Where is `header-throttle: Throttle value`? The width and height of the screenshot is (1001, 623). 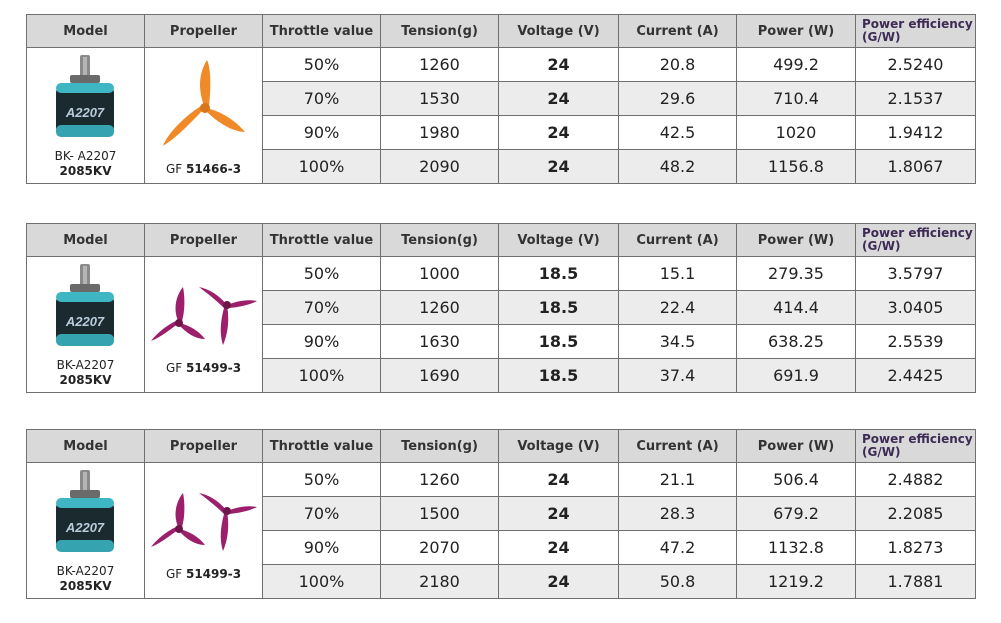
header-throttle: Throttle value is located at coordinates (321, 446).